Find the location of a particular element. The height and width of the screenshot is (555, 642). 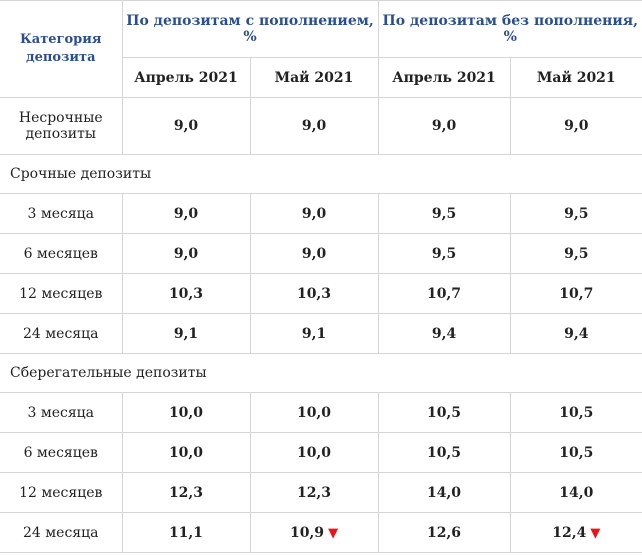

category-header: Категория депозита is located at coordinates (61, 49).